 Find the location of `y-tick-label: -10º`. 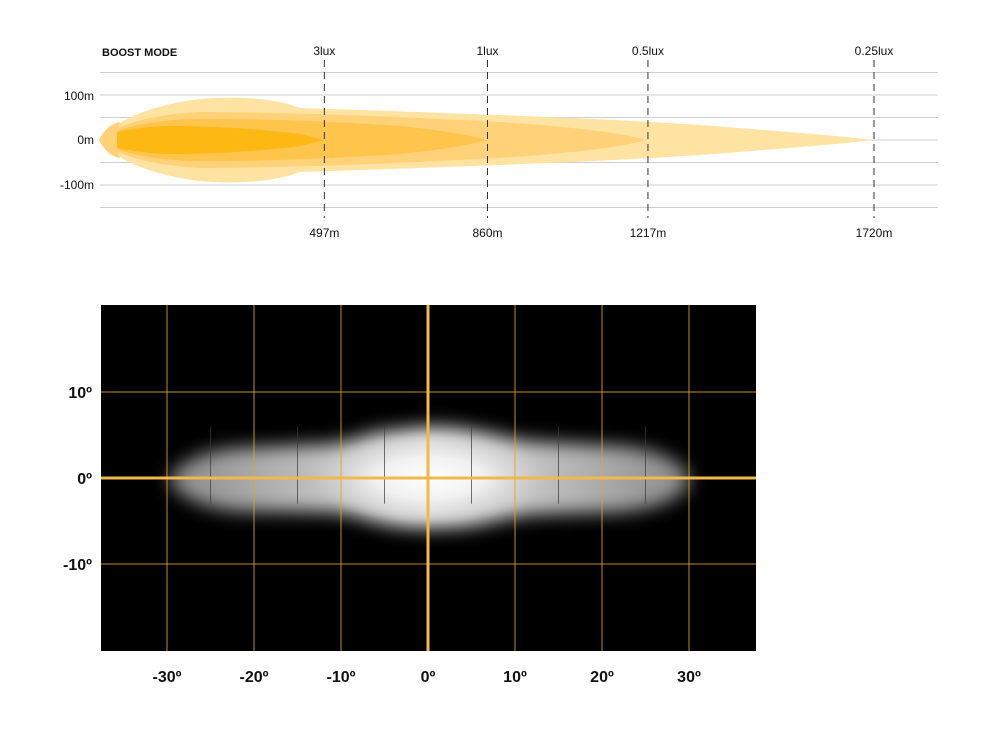

y-tick-label: -10º is located at coordinates (77, 565).